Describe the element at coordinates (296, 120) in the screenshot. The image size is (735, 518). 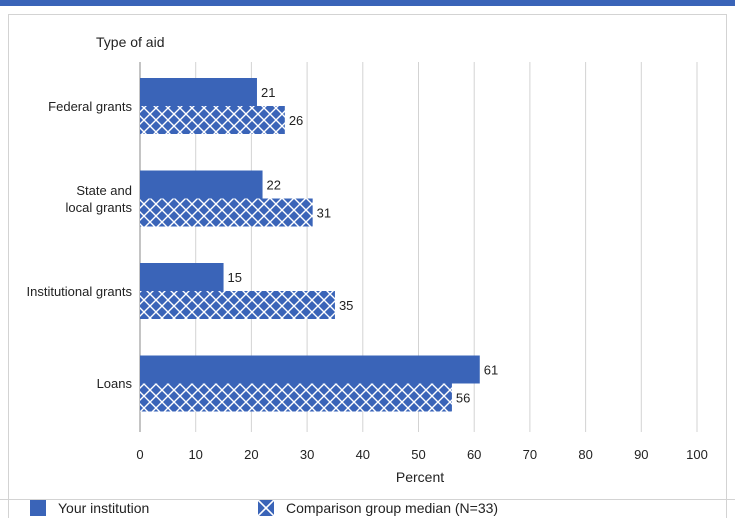
I see `bar-value-label: 26` at that location.